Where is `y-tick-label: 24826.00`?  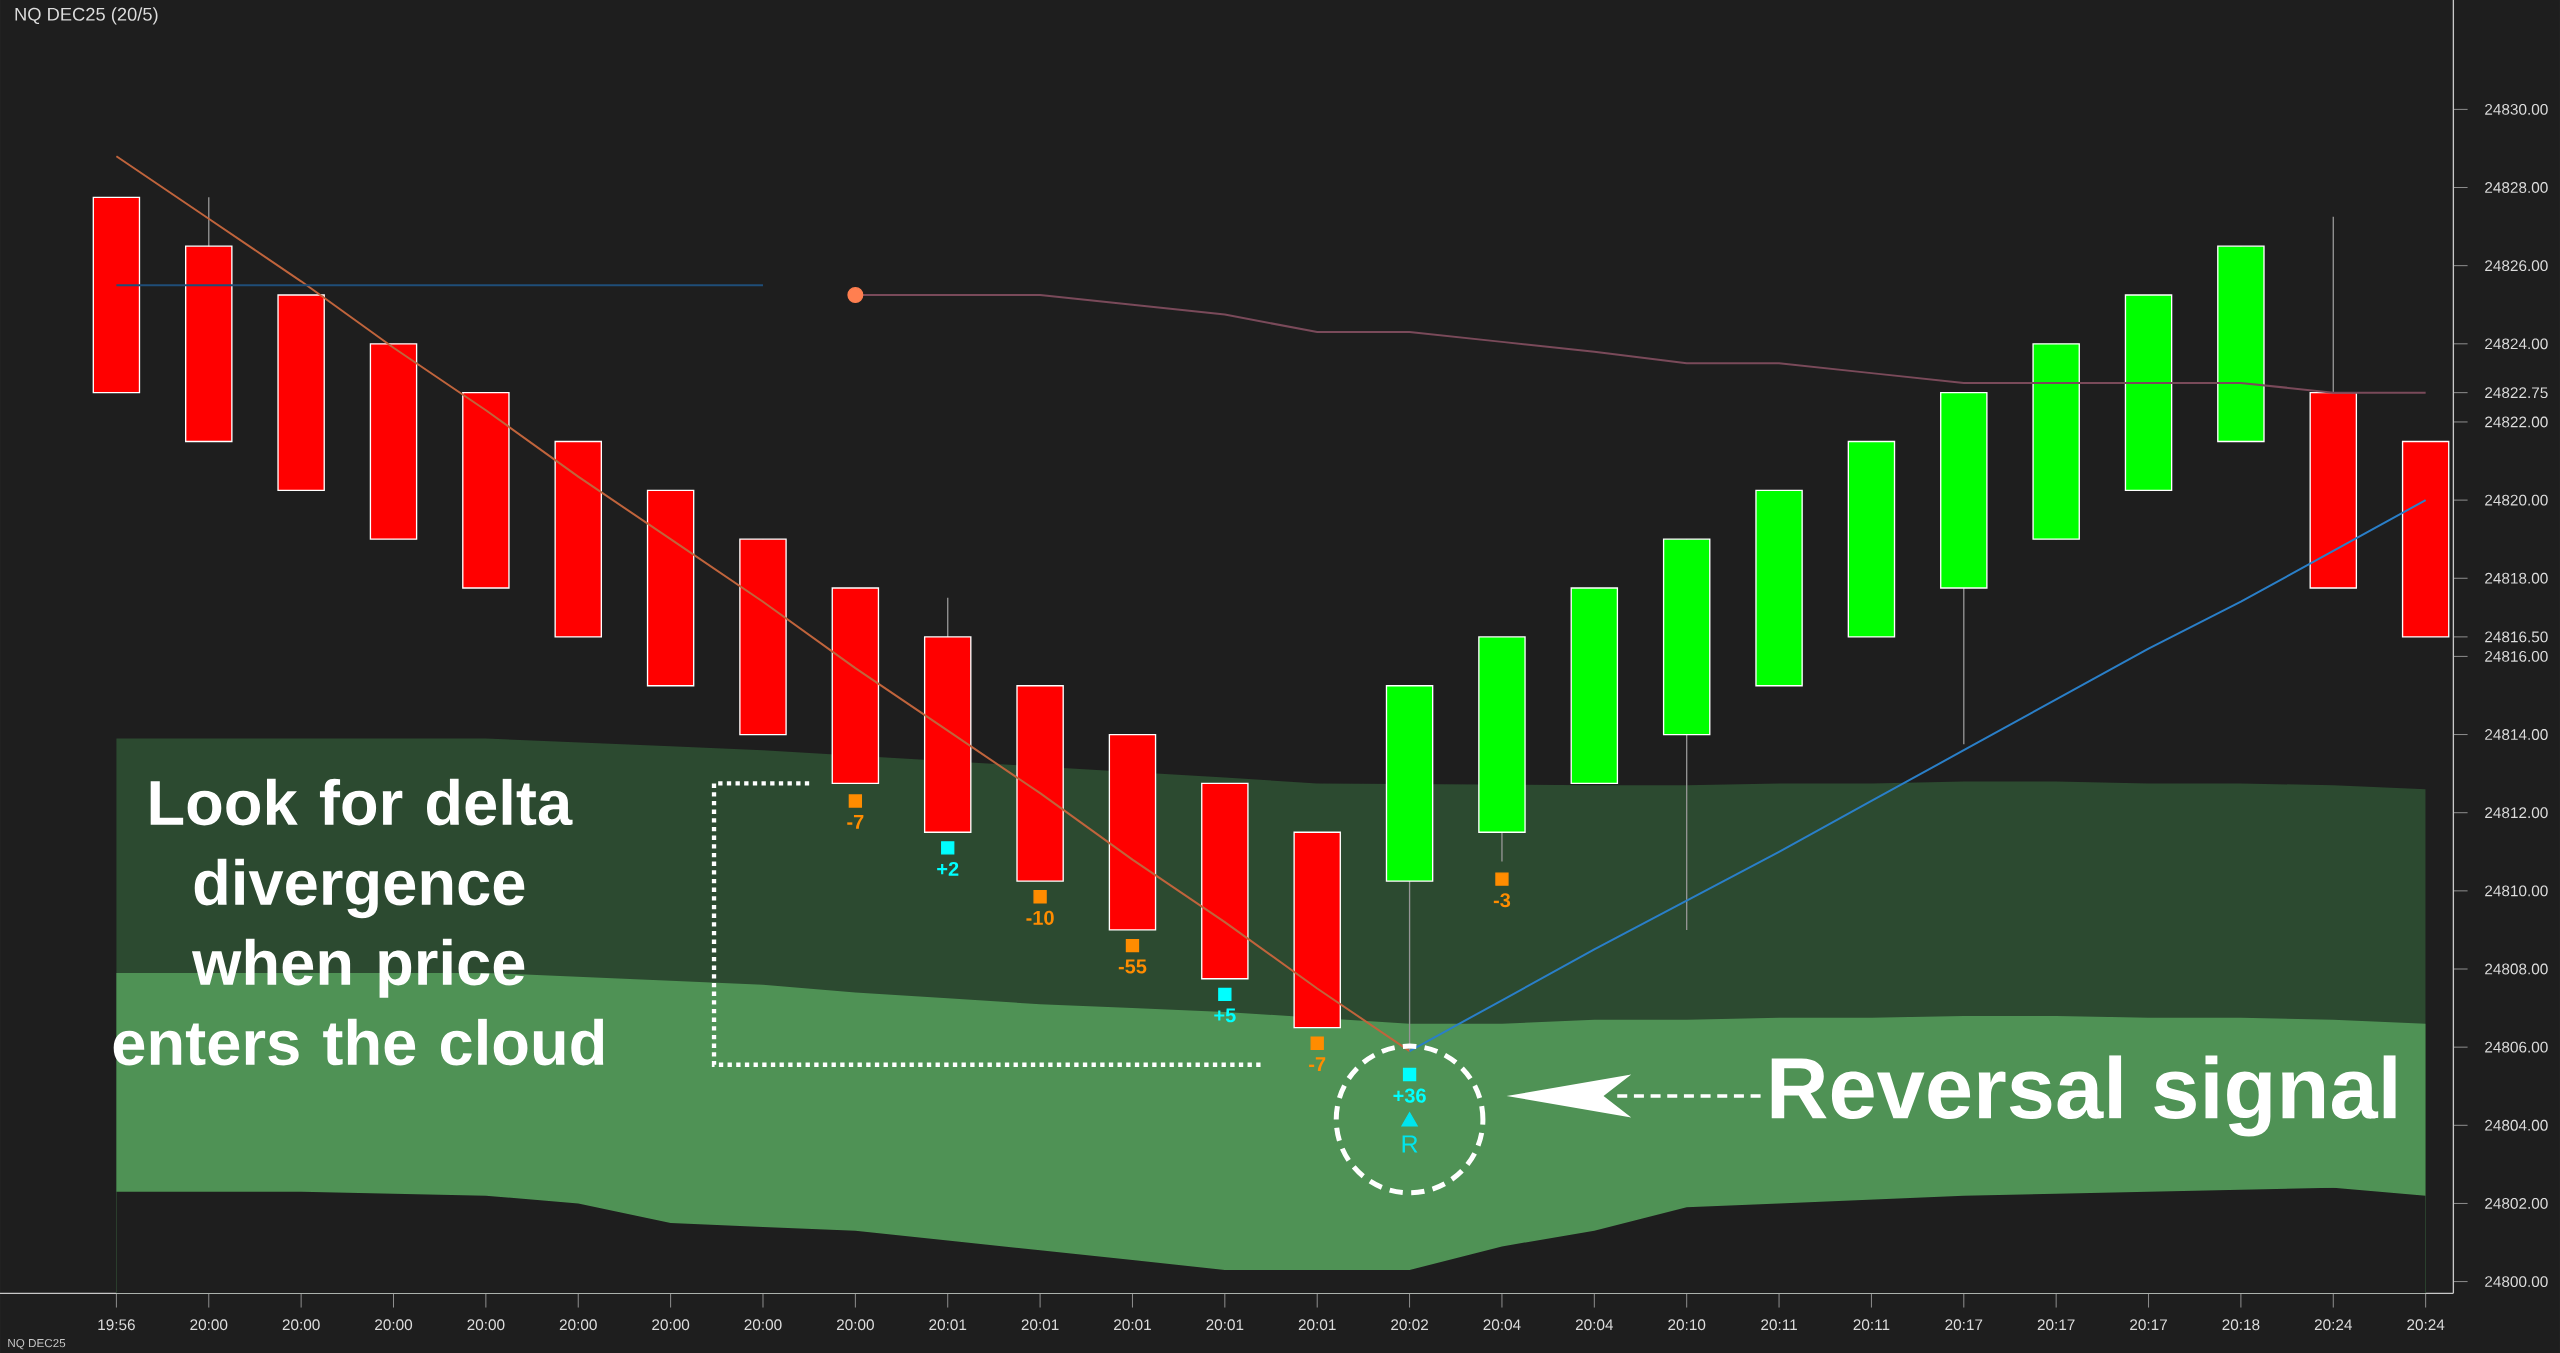 y-tick-label: 24826.00 is located at coordinates (2516, 265).